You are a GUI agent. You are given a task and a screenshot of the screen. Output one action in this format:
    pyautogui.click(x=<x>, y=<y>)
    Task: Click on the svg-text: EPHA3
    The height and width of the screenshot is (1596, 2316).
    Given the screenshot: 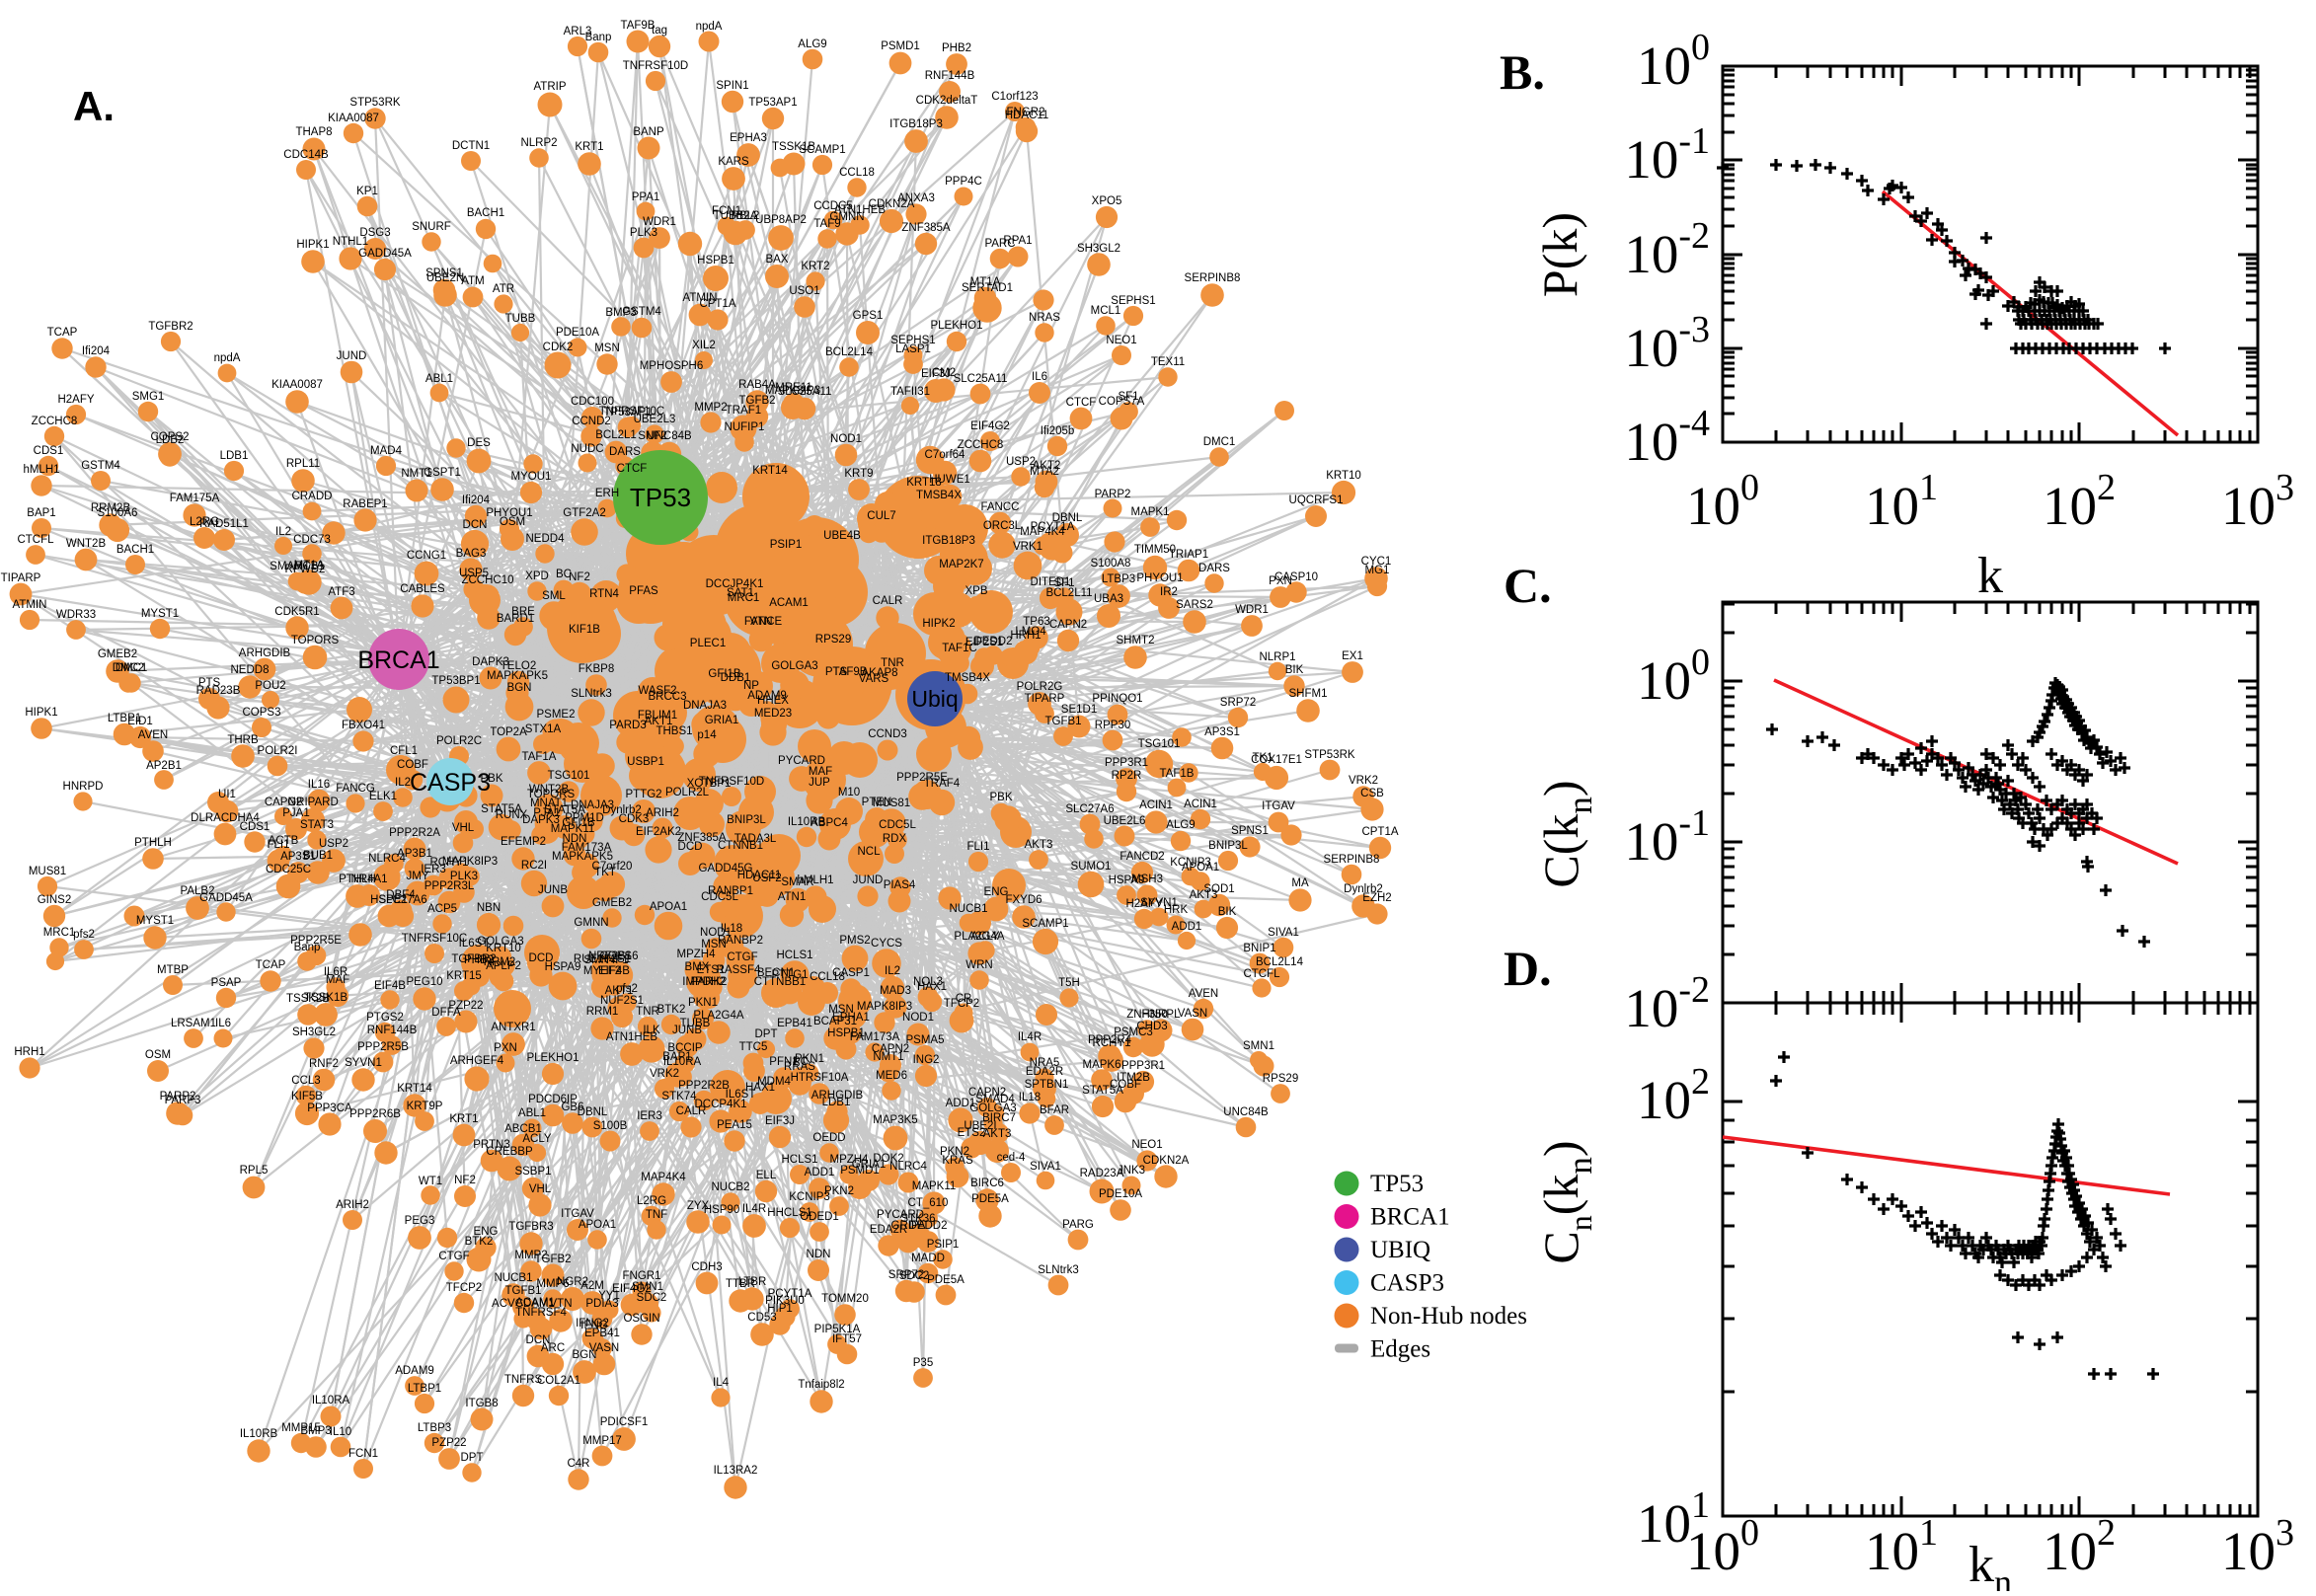 What is the action you would take?
    pyautogui.click(x=748, y=138)
    